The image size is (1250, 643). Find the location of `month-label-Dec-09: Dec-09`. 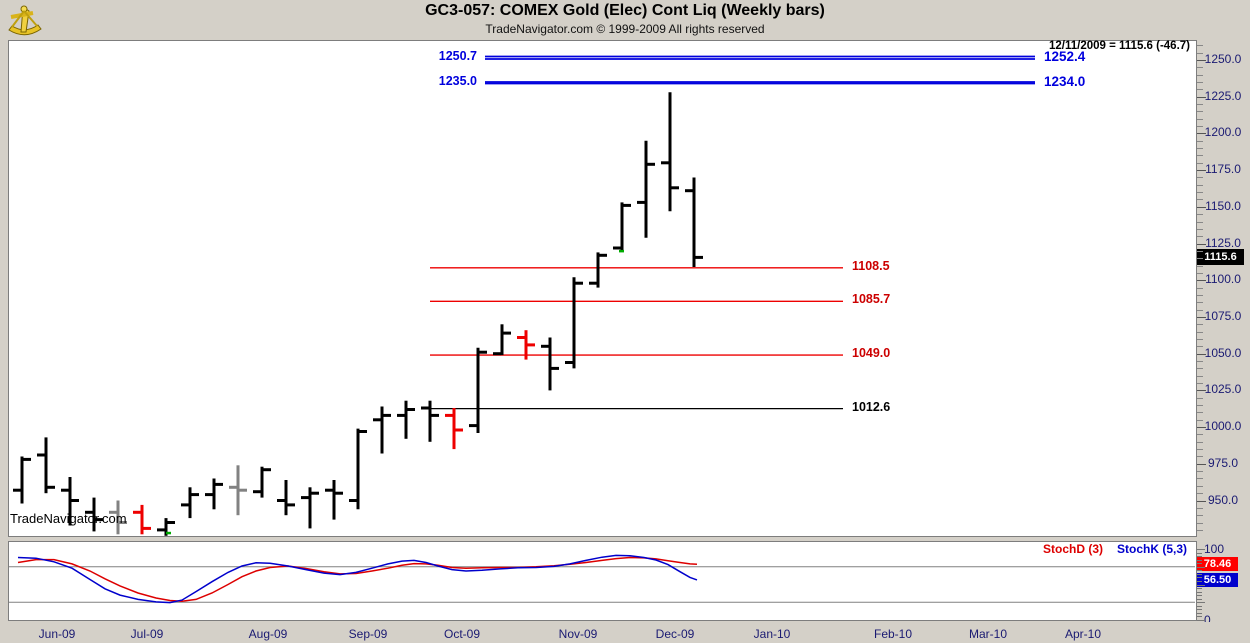

month-label-Dec-09: Dec-09 is located at coordinates (675, 634).